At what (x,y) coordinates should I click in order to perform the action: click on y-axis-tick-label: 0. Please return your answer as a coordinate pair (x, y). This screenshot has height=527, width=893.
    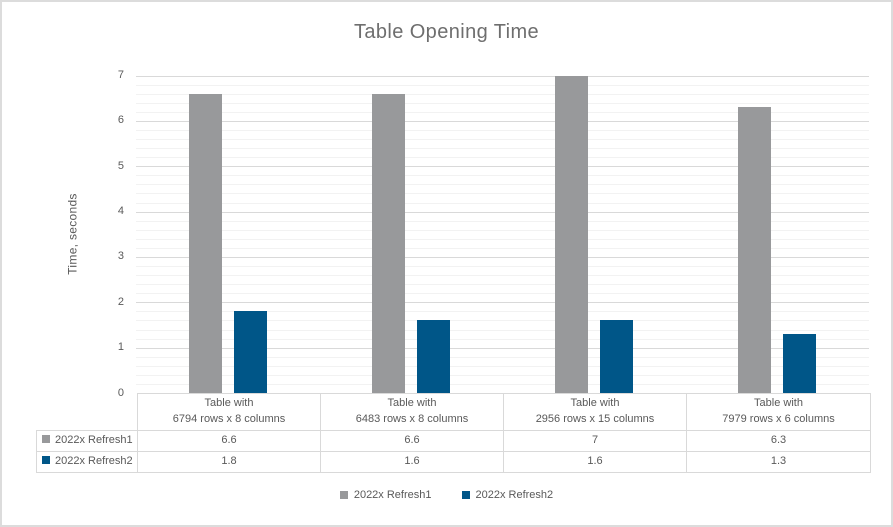
    Looking at the image, I should click on (120, 392).